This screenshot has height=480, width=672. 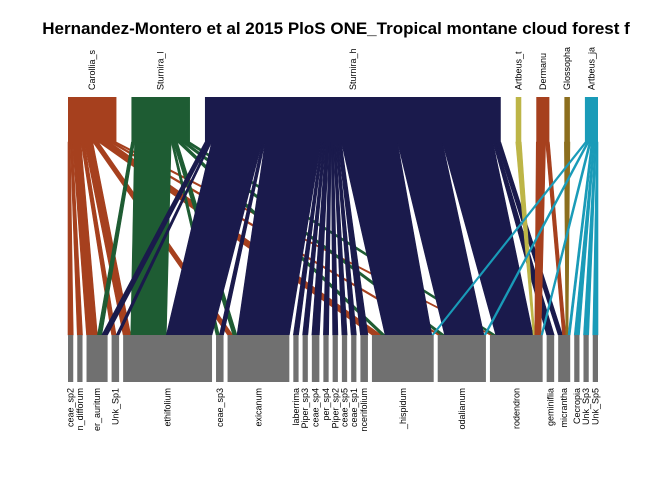 I want to click on higher-node-Carollia_s, so click(x=92, y=119).